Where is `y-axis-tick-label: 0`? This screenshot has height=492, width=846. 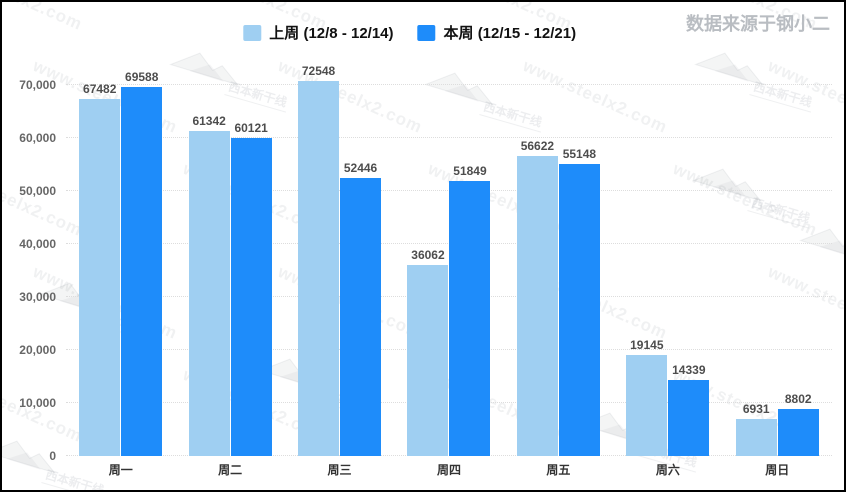
y-axis-tick-label: 0 is located at coordinates (52, 456).